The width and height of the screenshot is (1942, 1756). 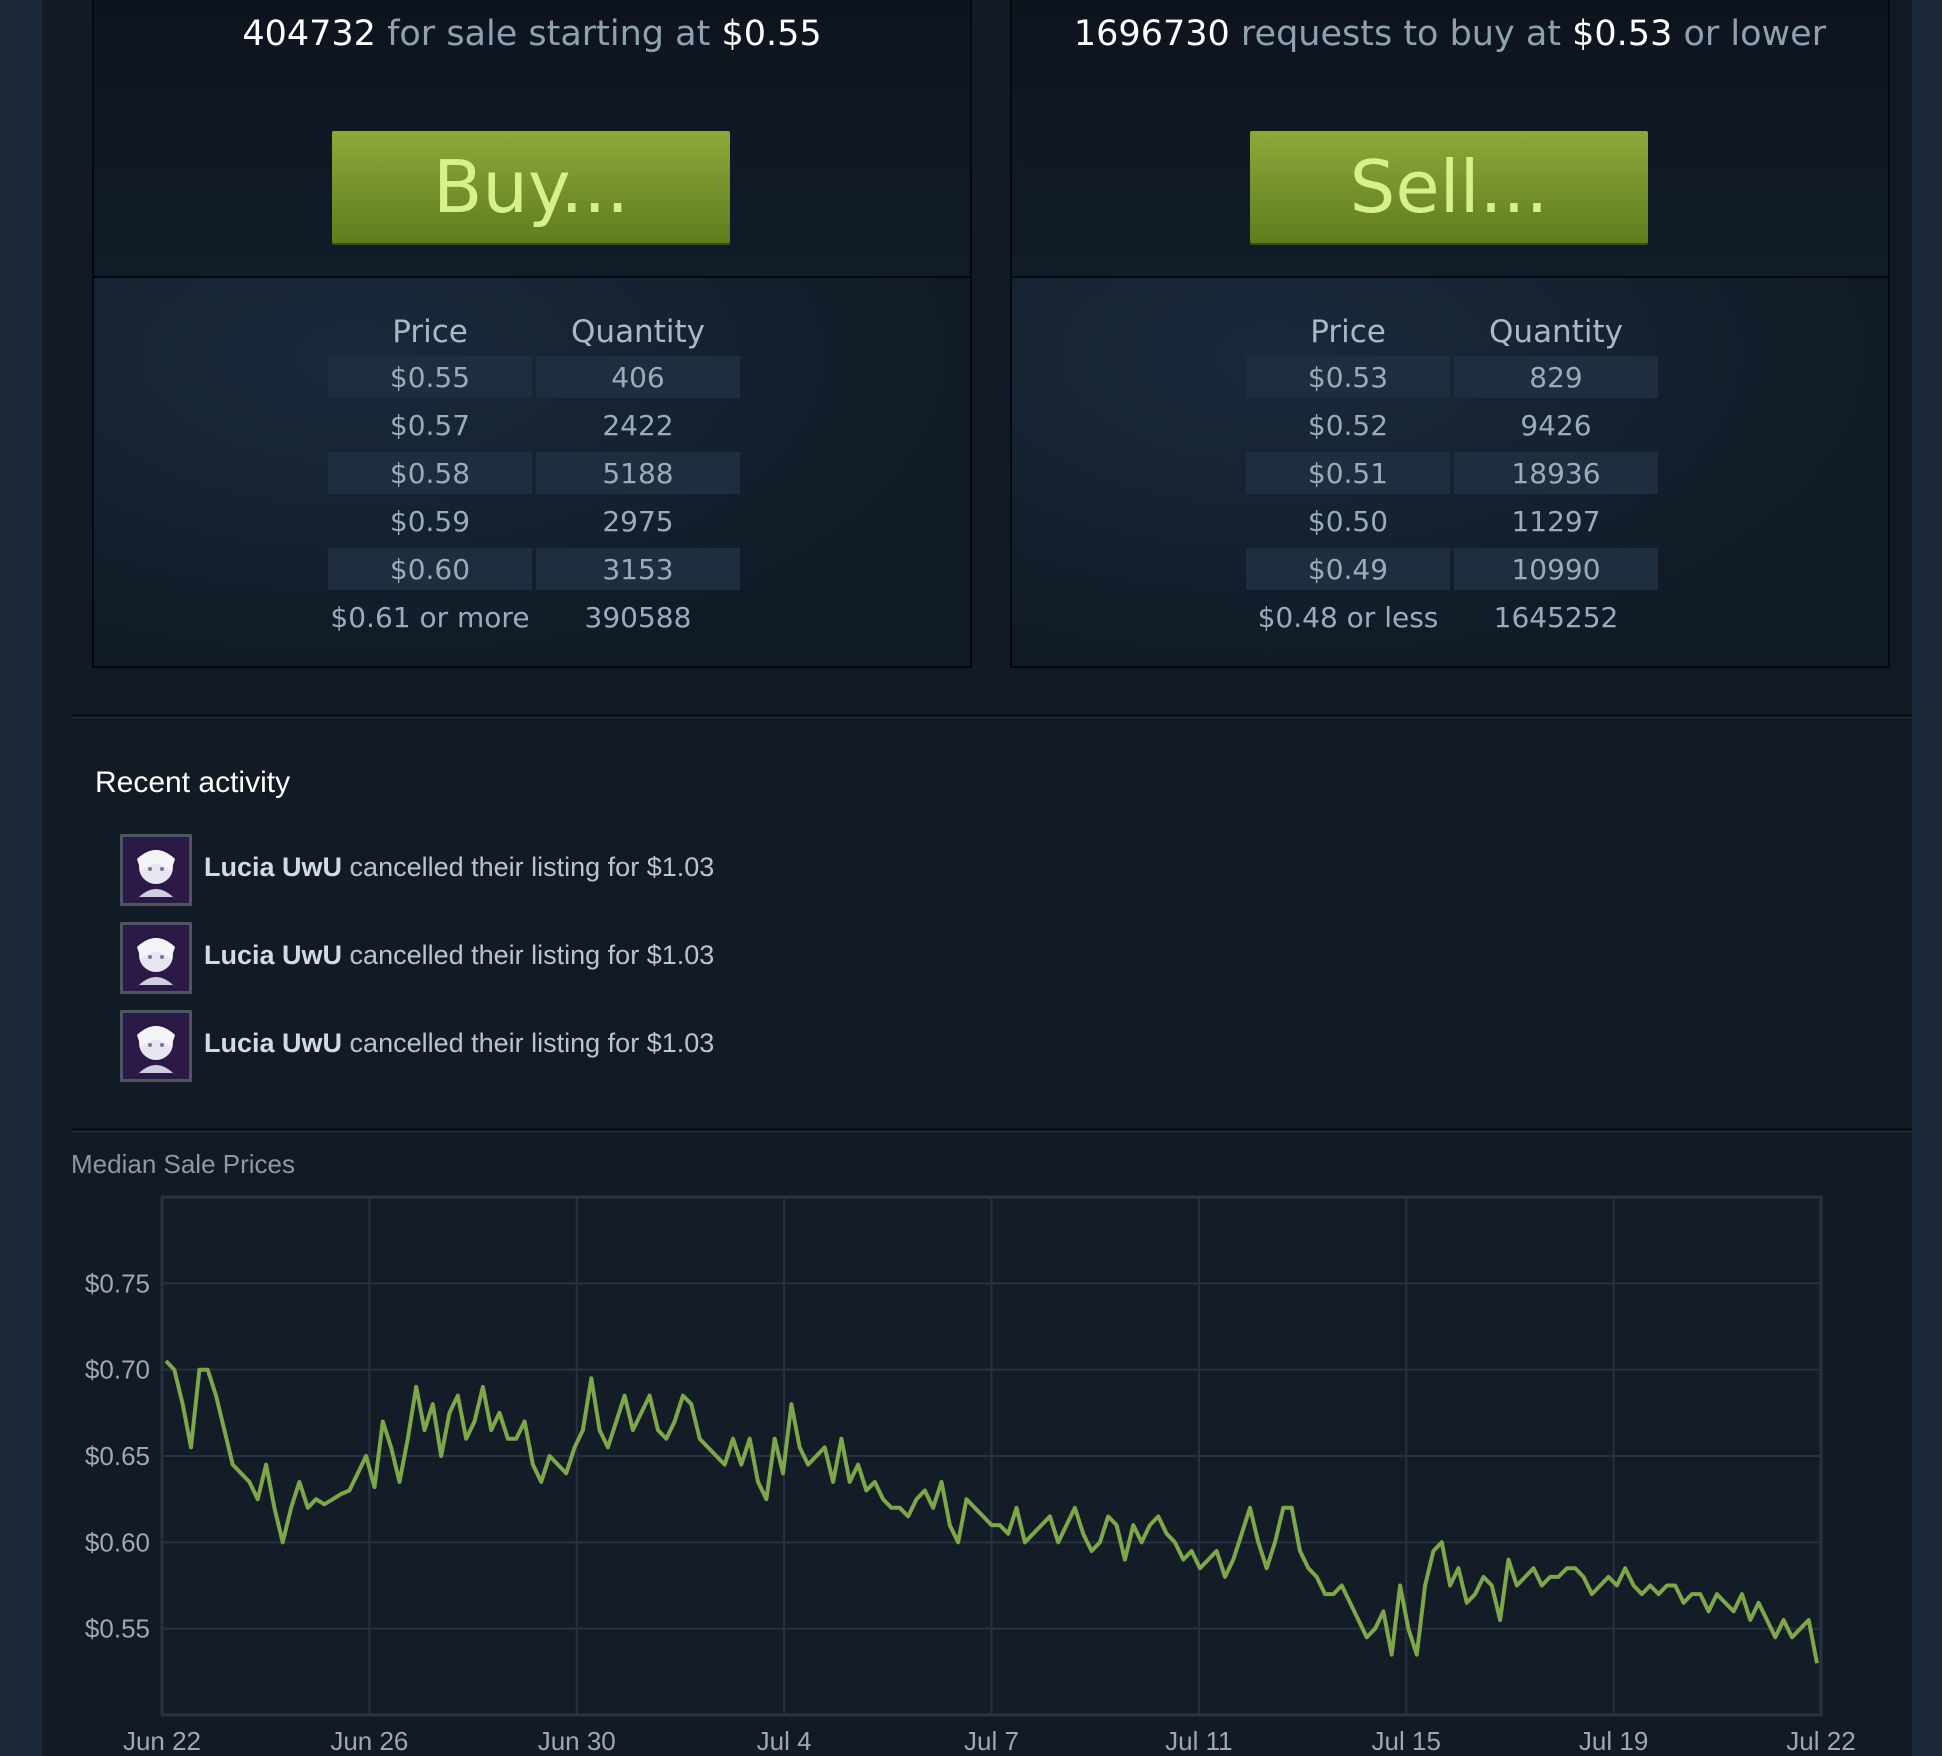 What do you see at coordinates (430, 473) in the screenshot?
I see `order-price: $0.58` at bounding box center [430, 473].